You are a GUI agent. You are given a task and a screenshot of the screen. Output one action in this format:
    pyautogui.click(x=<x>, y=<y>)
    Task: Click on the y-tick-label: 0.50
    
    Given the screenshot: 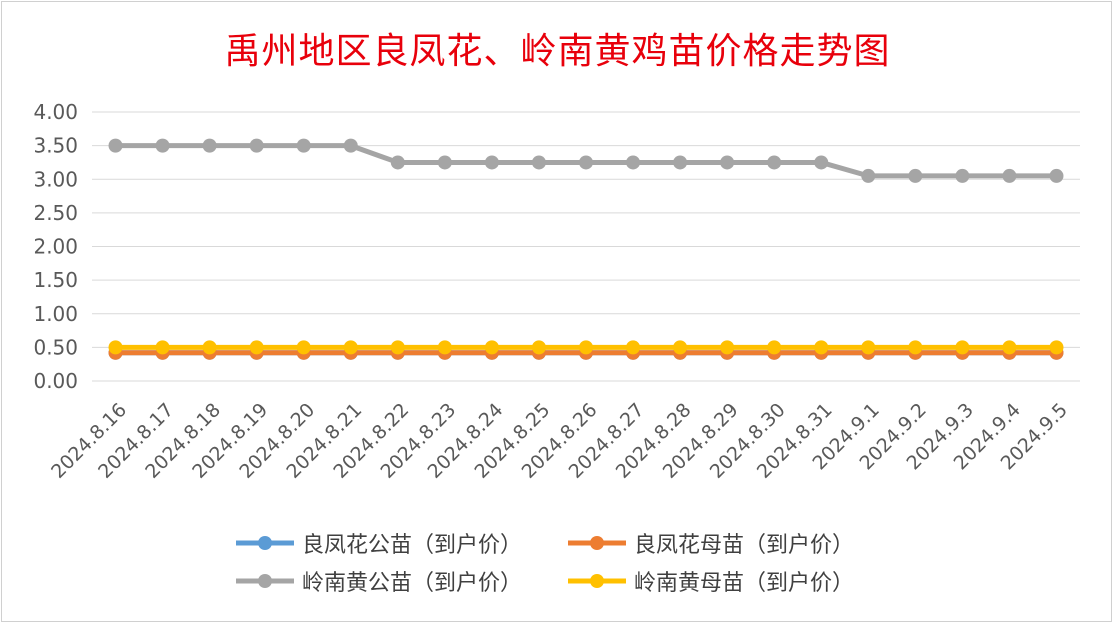 What is the action you would take?
    pyautogui.click(x=55, y=347)
    